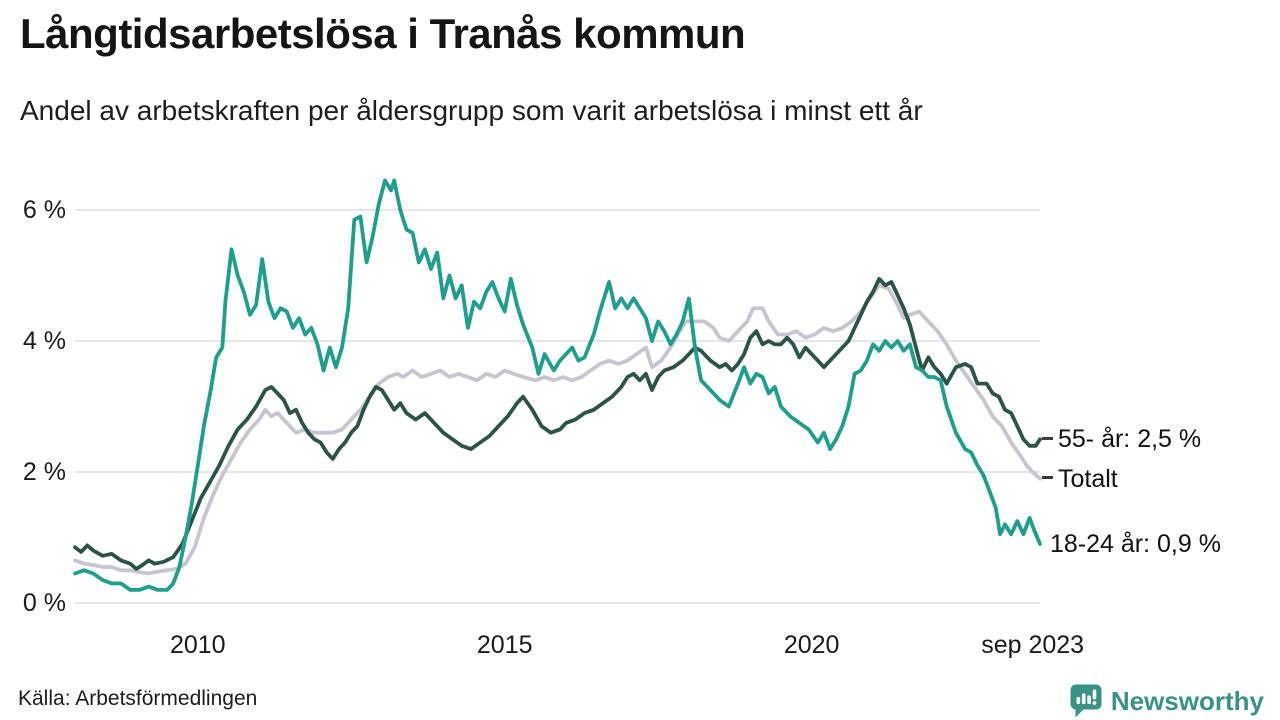 The width and height of the screenshot is (1280, 720). What do you see at coordinates (44, 603) in the screenshot?
I see `y-axis-tick-label: 0 %` at bounding box center [44, 603].